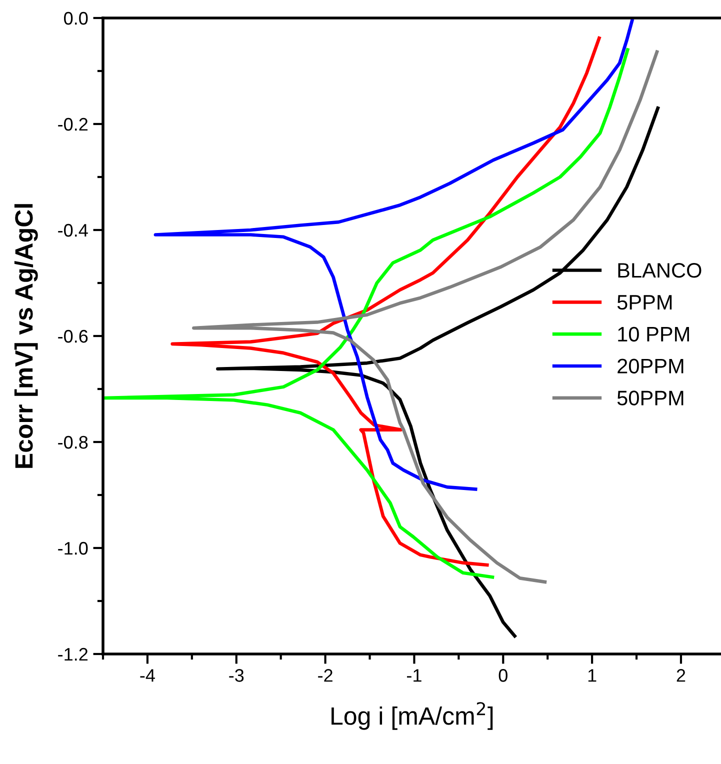 This screenshot has width=721, height=764. I want to click on legend-label: BLANCO, so click(660, 270).